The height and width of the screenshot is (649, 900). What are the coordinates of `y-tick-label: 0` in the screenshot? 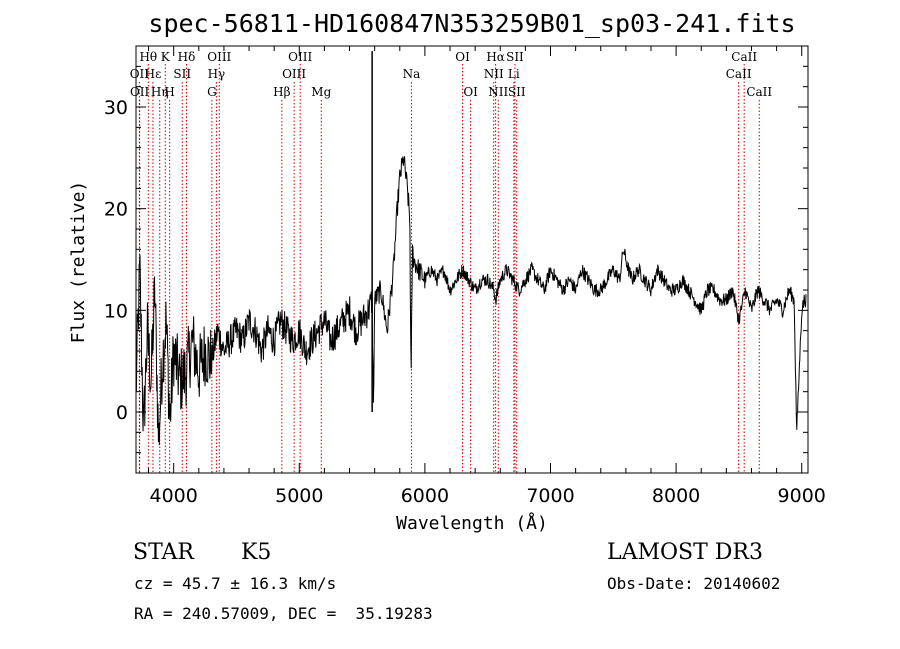 It's located at (122, 413).